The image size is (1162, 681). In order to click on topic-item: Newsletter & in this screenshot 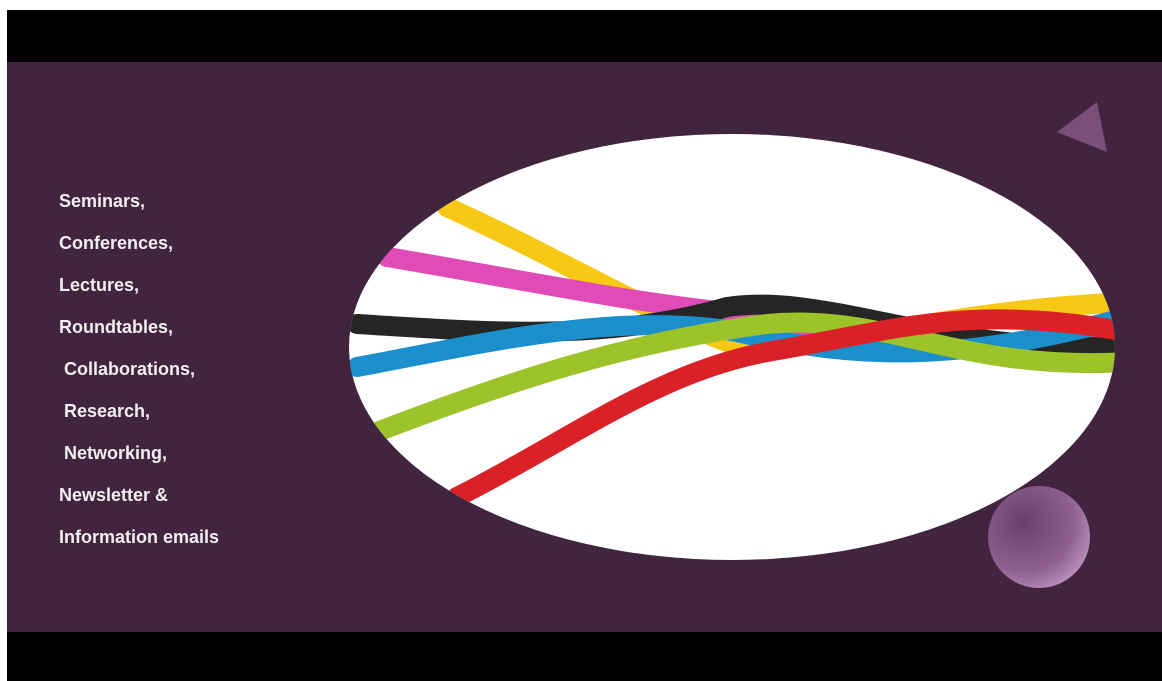, I will do `click(114, 495)`.